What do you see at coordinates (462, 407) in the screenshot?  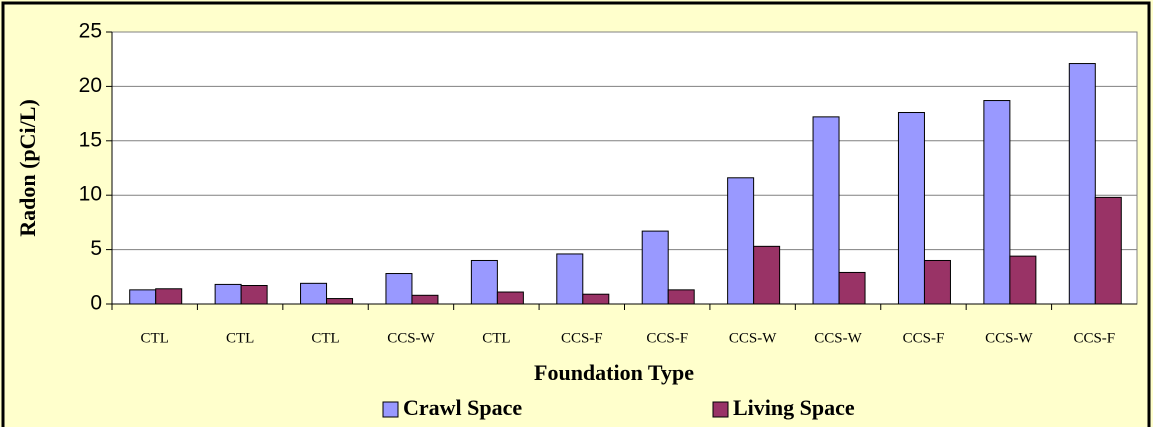 I see `legend-label: Crawl Space` at bounding box center [462, 407].